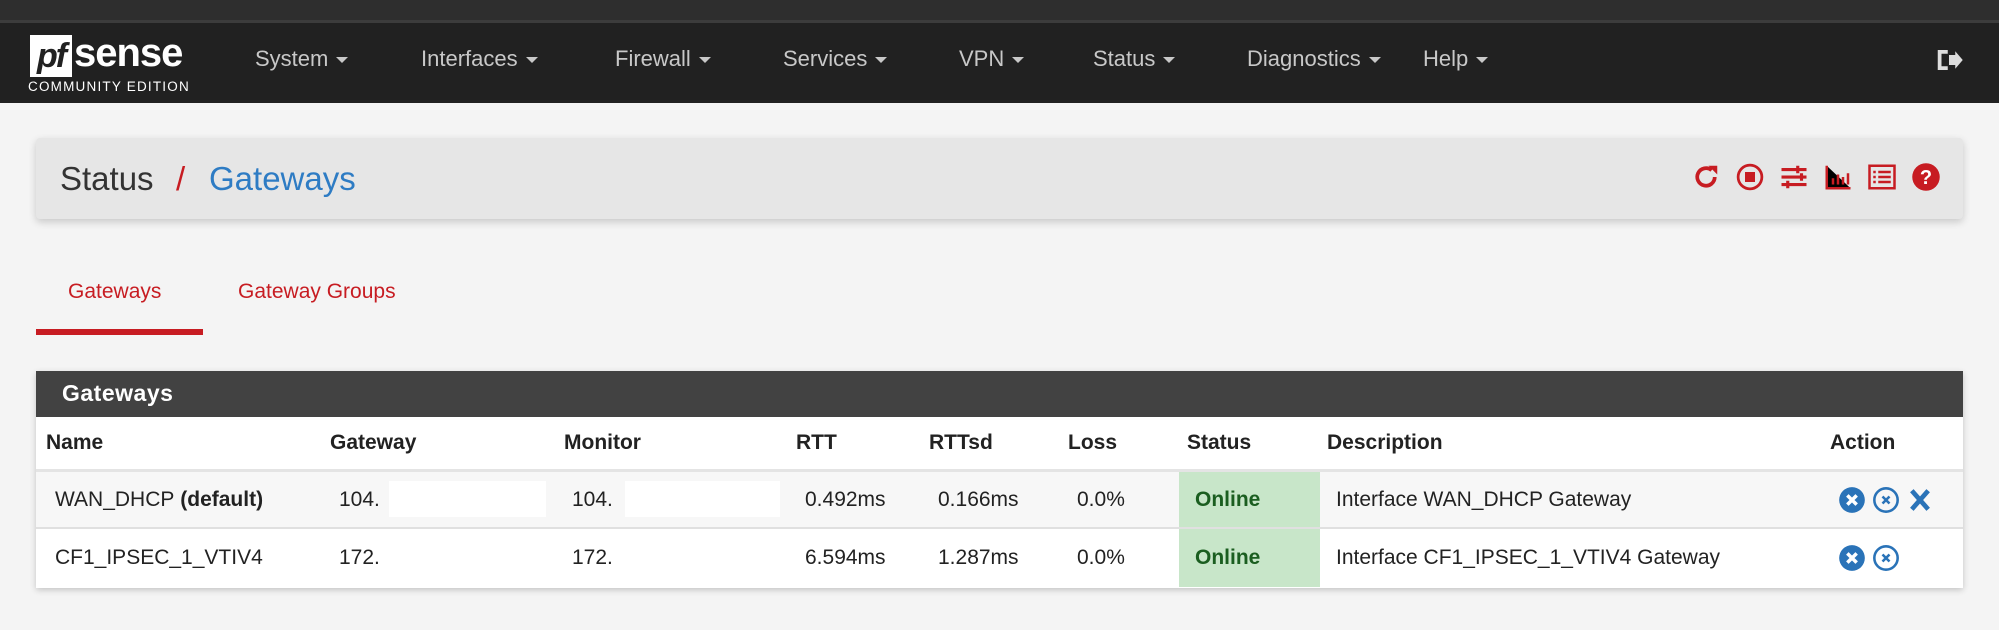 This screenshot has width=1999, height=630. What do you see at coordinates (816, 442) in the screenshot?
I see `col-rtt: RTT` at bounding box center [816, 442].